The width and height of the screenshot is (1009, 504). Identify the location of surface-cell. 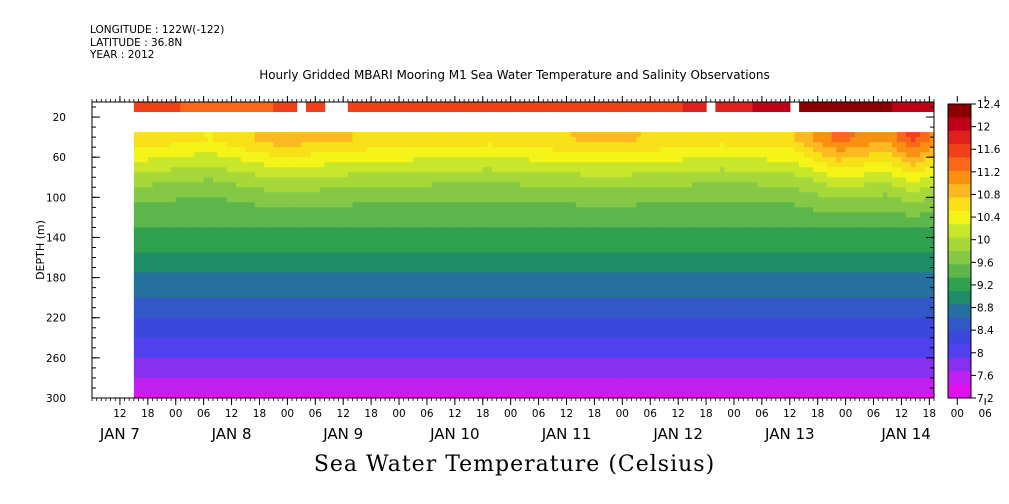
(164, 107).